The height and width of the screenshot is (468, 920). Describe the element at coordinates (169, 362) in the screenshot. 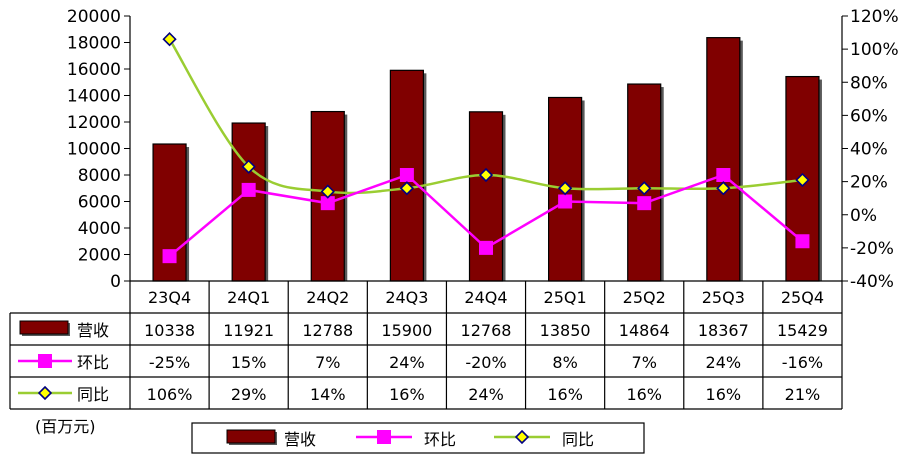

I see `table-cell: -25%` at that location.